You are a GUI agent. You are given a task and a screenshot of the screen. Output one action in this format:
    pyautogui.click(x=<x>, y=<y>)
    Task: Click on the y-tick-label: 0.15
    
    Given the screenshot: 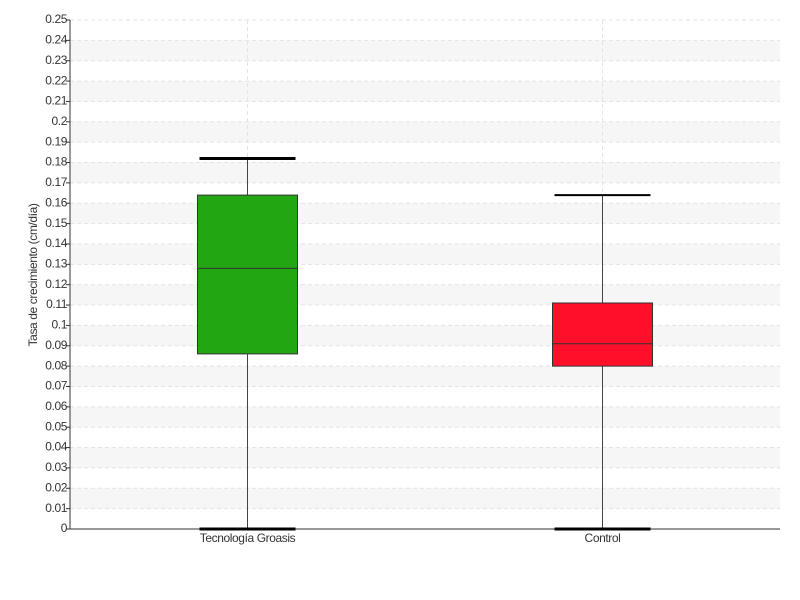 What is the action you would take?
    pyautogui.click(x=56, y=223)
    